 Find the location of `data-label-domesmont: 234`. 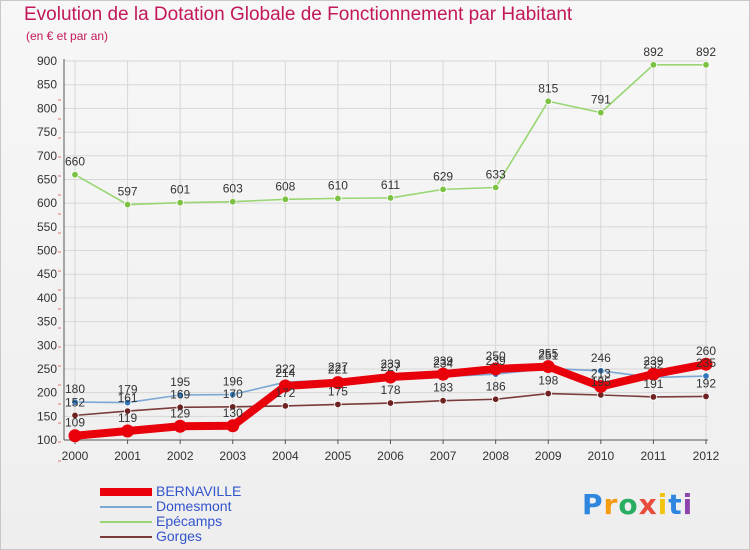

data-label-domesmont: 234 is located at coordinates (443, 364).